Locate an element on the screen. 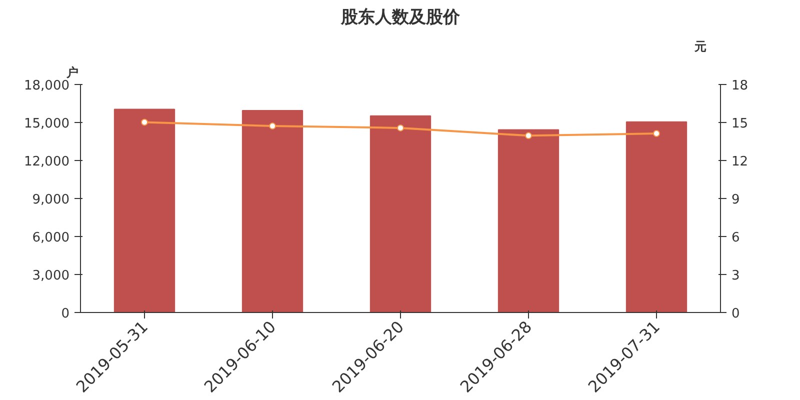 Image resolution: width=800 pixels, height=400 pixels. y-tick-label: 12,000 is located at coordinates (47, 162).